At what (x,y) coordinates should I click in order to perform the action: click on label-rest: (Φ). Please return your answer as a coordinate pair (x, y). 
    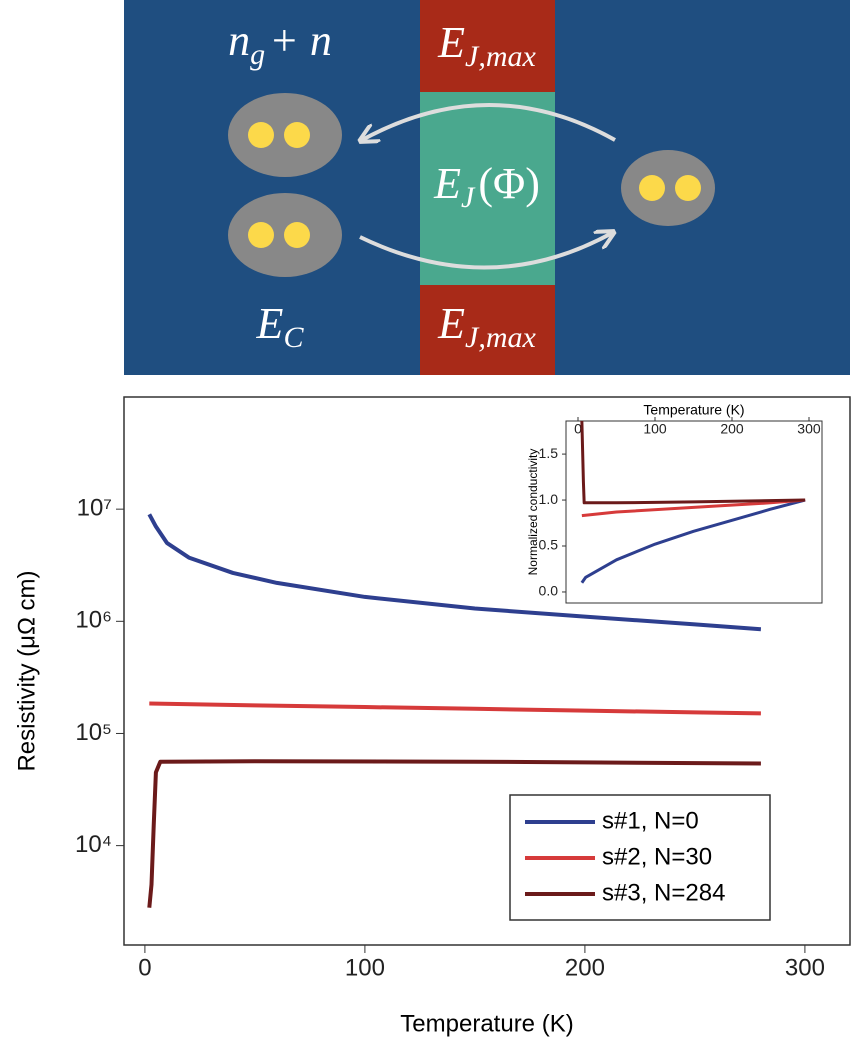
    Looking at the image, I should click on (508, 183).